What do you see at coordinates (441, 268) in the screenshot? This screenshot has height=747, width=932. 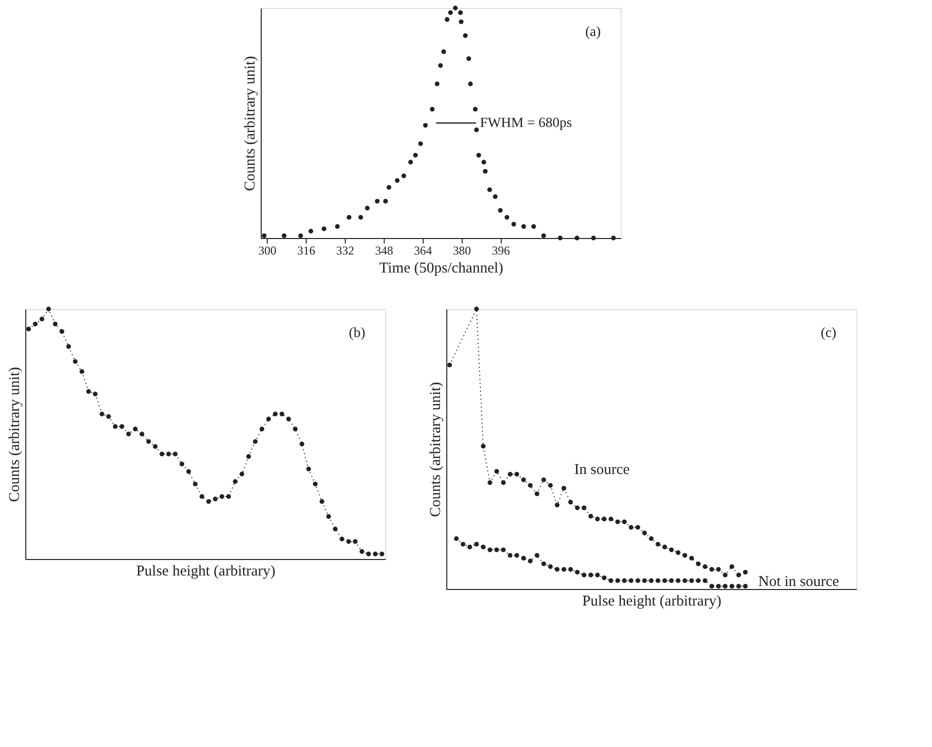 I see `x-axis-title: Time (50ps/channel)` at bounding box center [441, 268].